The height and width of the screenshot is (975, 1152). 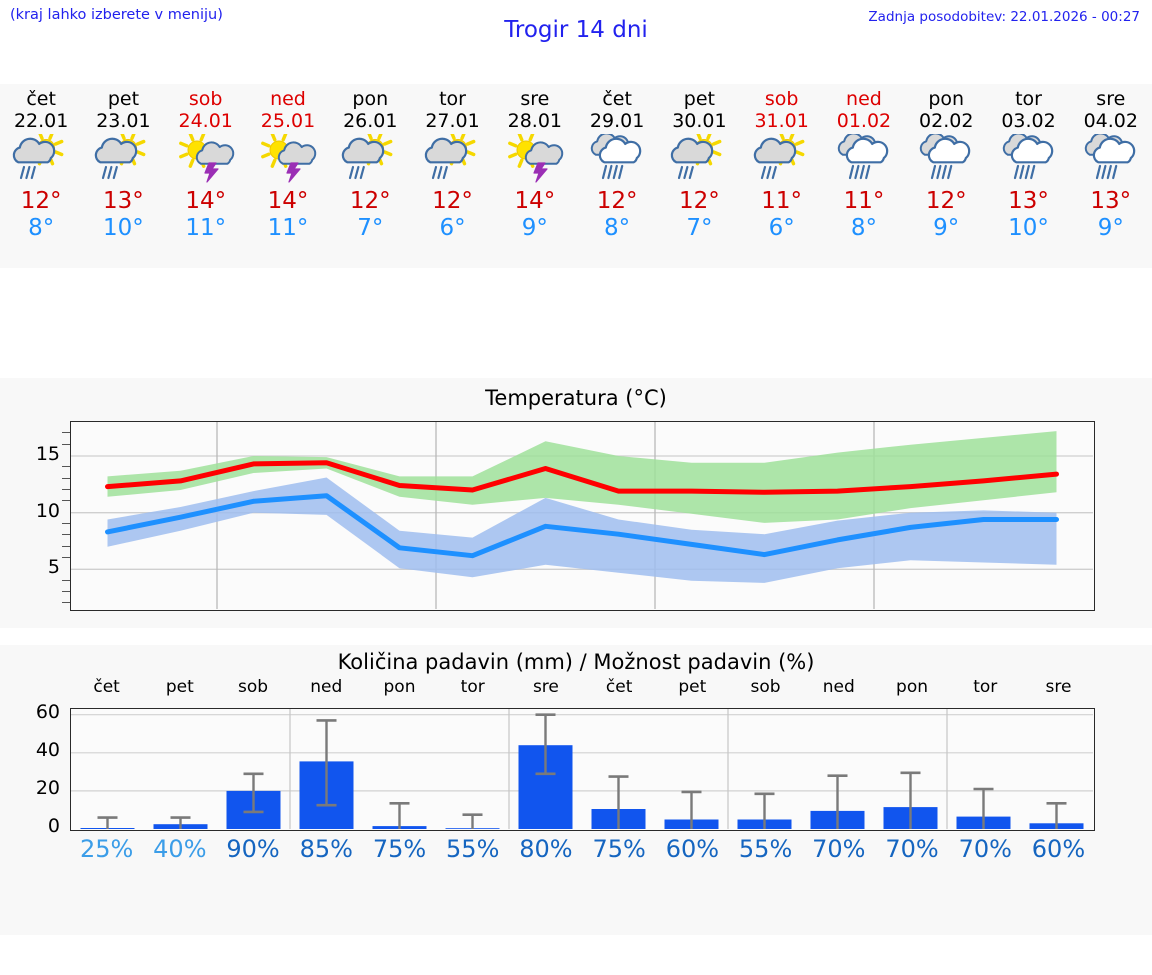 What do you see at coordinates (47, 711) in the screenshot?
I see `precipitation-y-tick-label: 60` at bounding box center [47, 711].